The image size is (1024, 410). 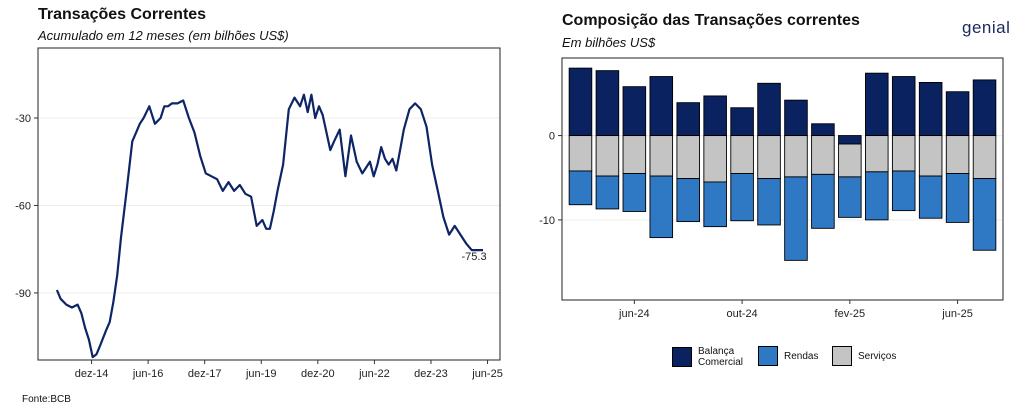 I want to click on left-x-tick-label: jun-16, so click(x=148, y=374).